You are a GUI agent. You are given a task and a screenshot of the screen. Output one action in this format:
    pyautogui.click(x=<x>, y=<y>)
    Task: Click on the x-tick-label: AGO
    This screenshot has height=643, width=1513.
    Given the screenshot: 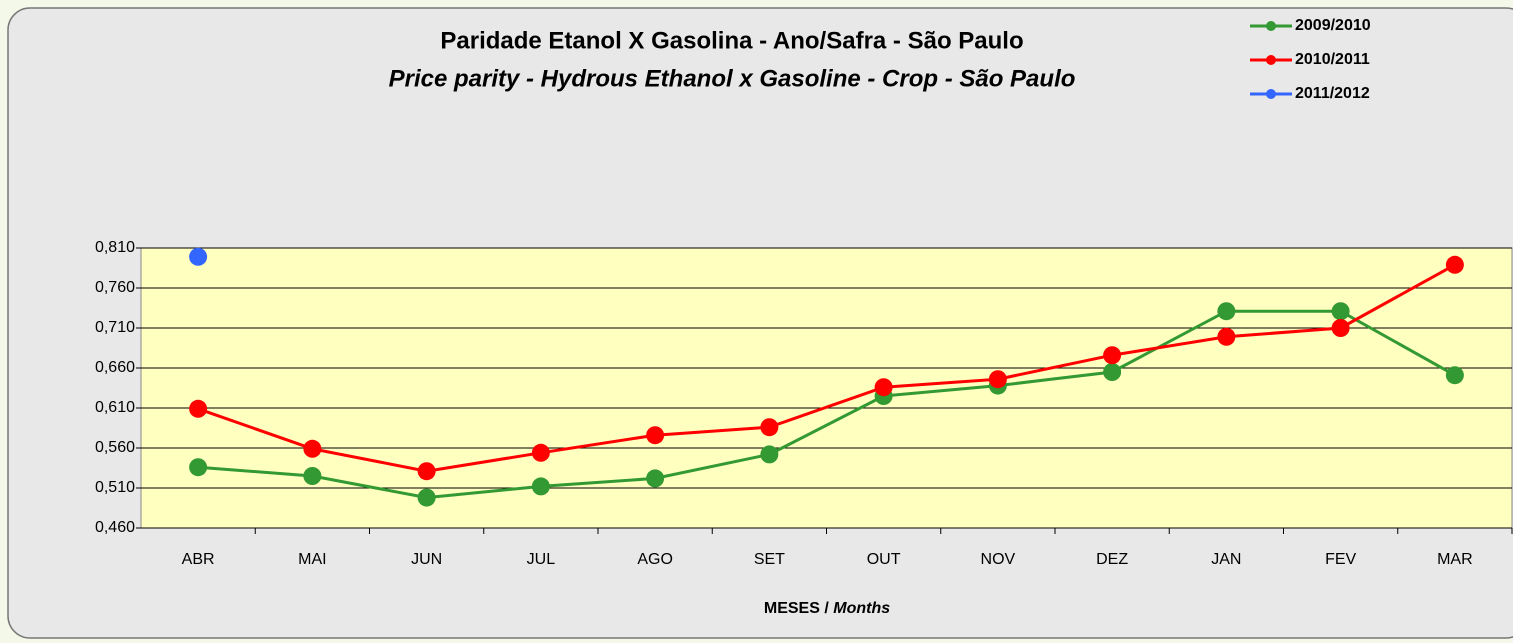 What is the action you would take?
    pyautogui.click(x=655, y=559)
    